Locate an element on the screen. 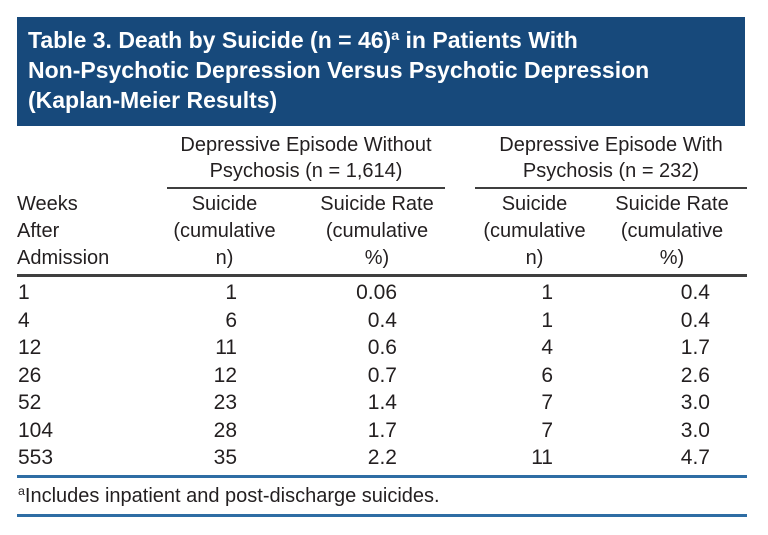  cell-suicide-rate-with: 1.7 is located at coordinates (695, 347).